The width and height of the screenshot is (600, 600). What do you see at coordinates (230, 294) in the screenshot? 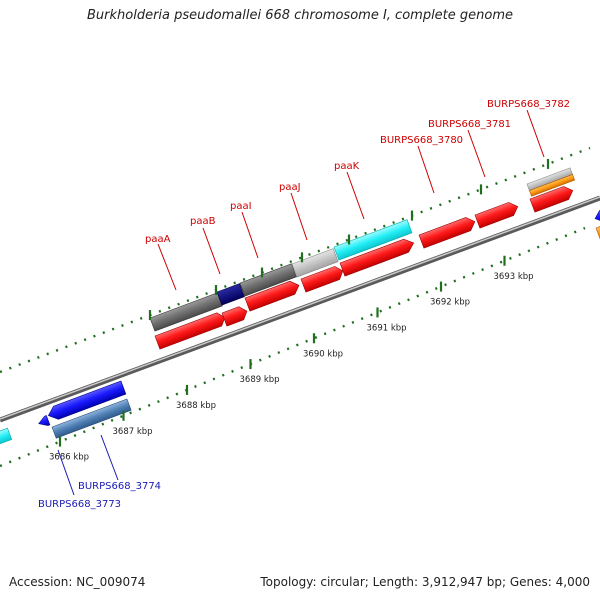
I see `gene-paaB` at bounding box center [230, 294].